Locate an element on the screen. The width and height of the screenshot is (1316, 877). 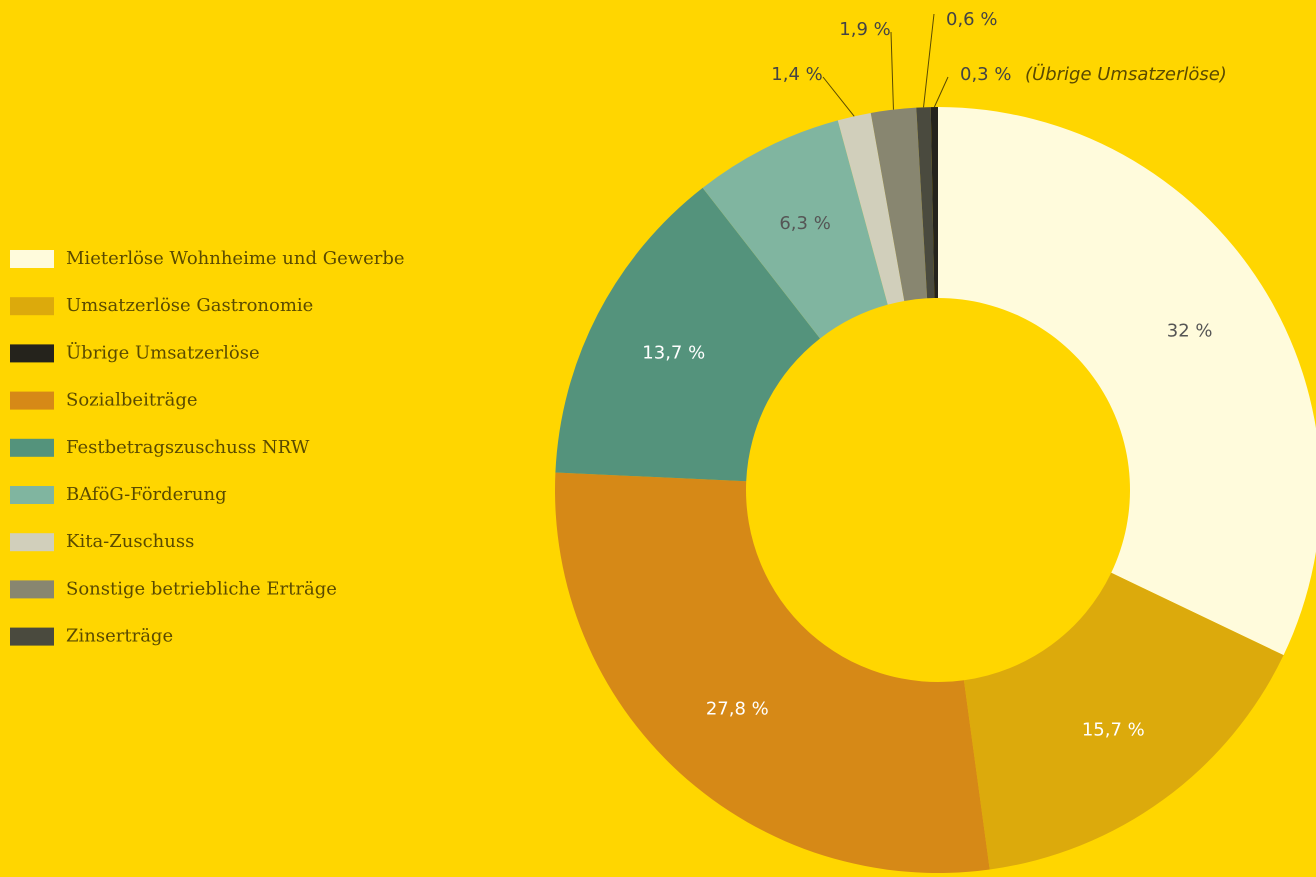
value-label: 1,4 % is located at coordinates (796, 74).